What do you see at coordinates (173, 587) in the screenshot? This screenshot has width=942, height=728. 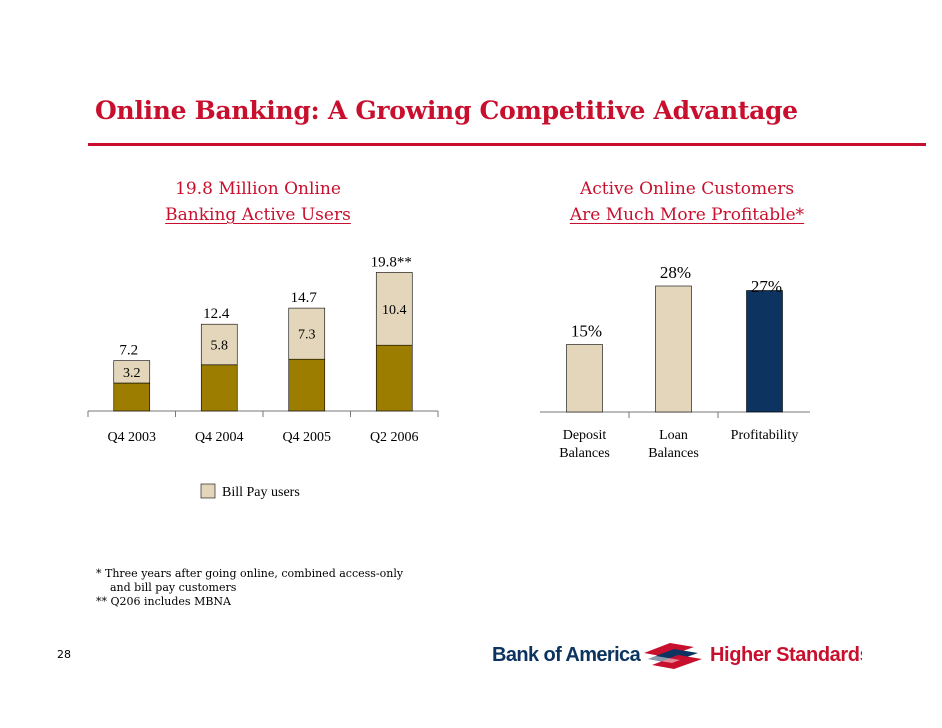 I see `footnote-2: and bill pay customers` at bounding box center [173, 587].